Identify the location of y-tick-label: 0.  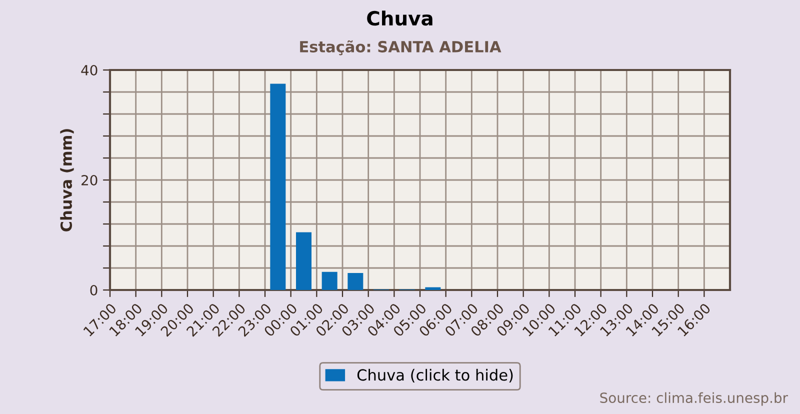
(94, 290).